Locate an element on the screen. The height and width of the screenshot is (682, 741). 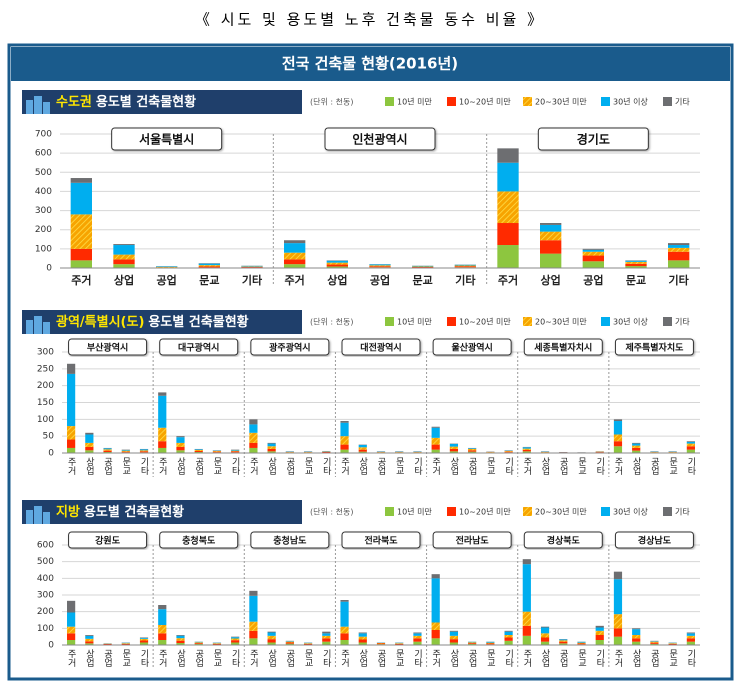
section-title: 수도권 용도별 건축물현황 is located at coordinates (126, 102).